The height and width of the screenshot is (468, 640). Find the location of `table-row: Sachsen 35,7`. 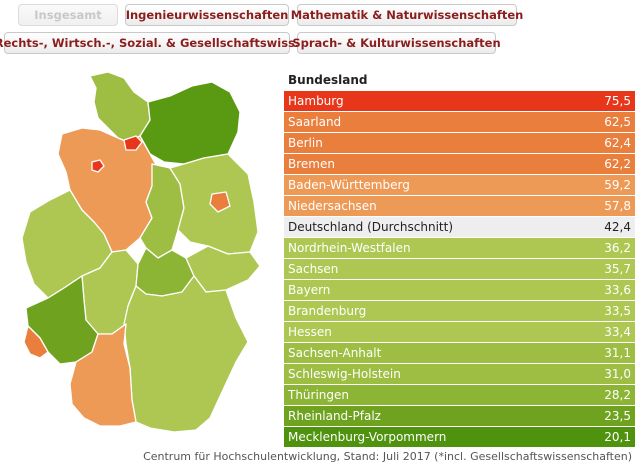

table-row: Sachsen 35,7 is located at coordinates (459, 269).